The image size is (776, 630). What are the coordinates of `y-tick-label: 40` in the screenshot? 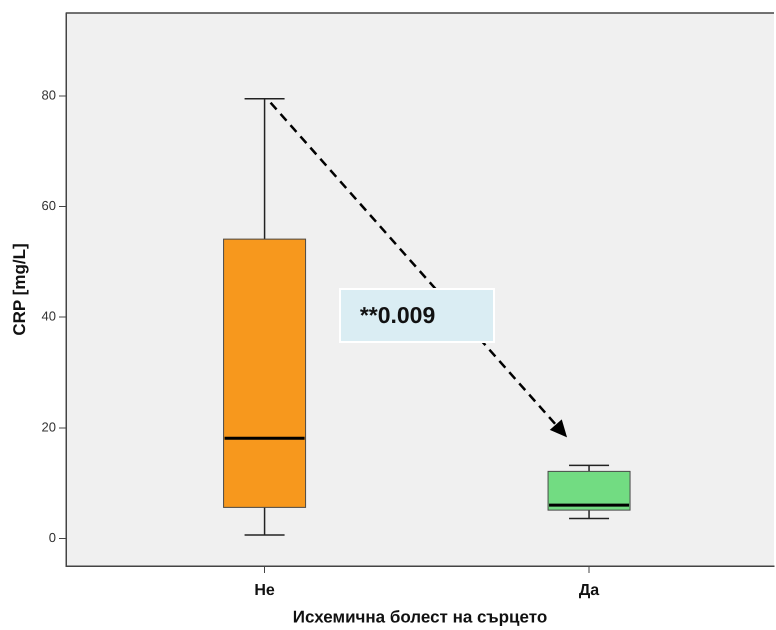 It's located at (49, 316).